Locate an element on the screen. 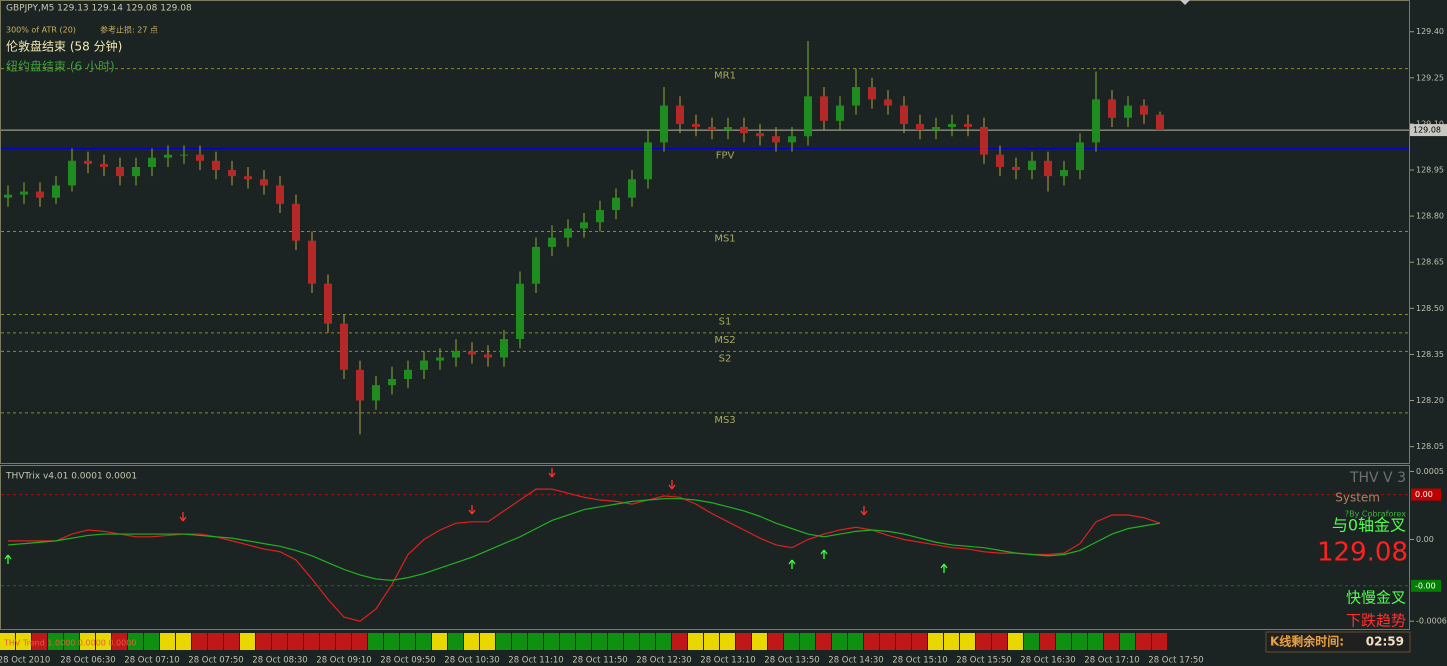  y-tick-label: 128.35 is located at coordinates (1430, 354).